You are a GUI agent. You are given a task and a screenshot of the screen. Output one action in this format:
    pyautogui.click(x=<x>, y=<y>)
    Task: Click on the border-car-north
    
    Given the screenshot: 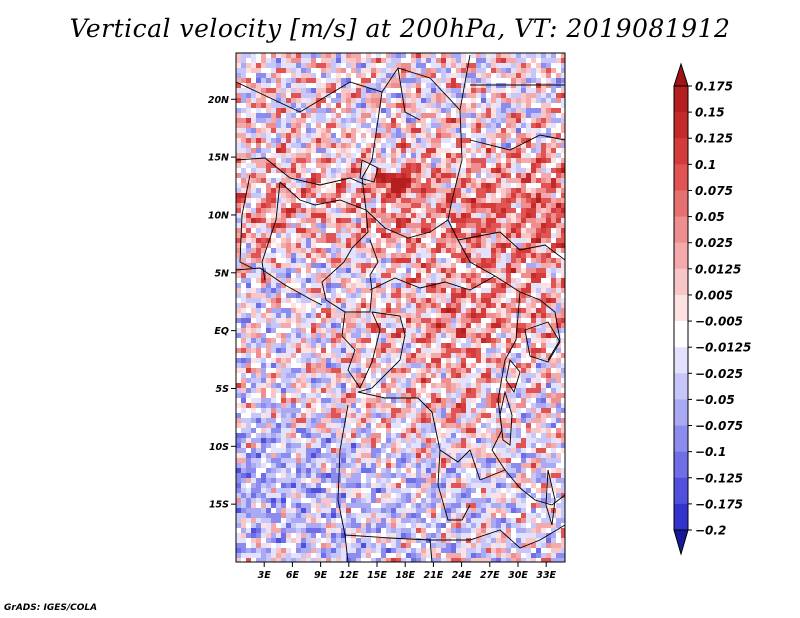 What is the action you would take?
    pyautogui.click(x=407, y=224)
    